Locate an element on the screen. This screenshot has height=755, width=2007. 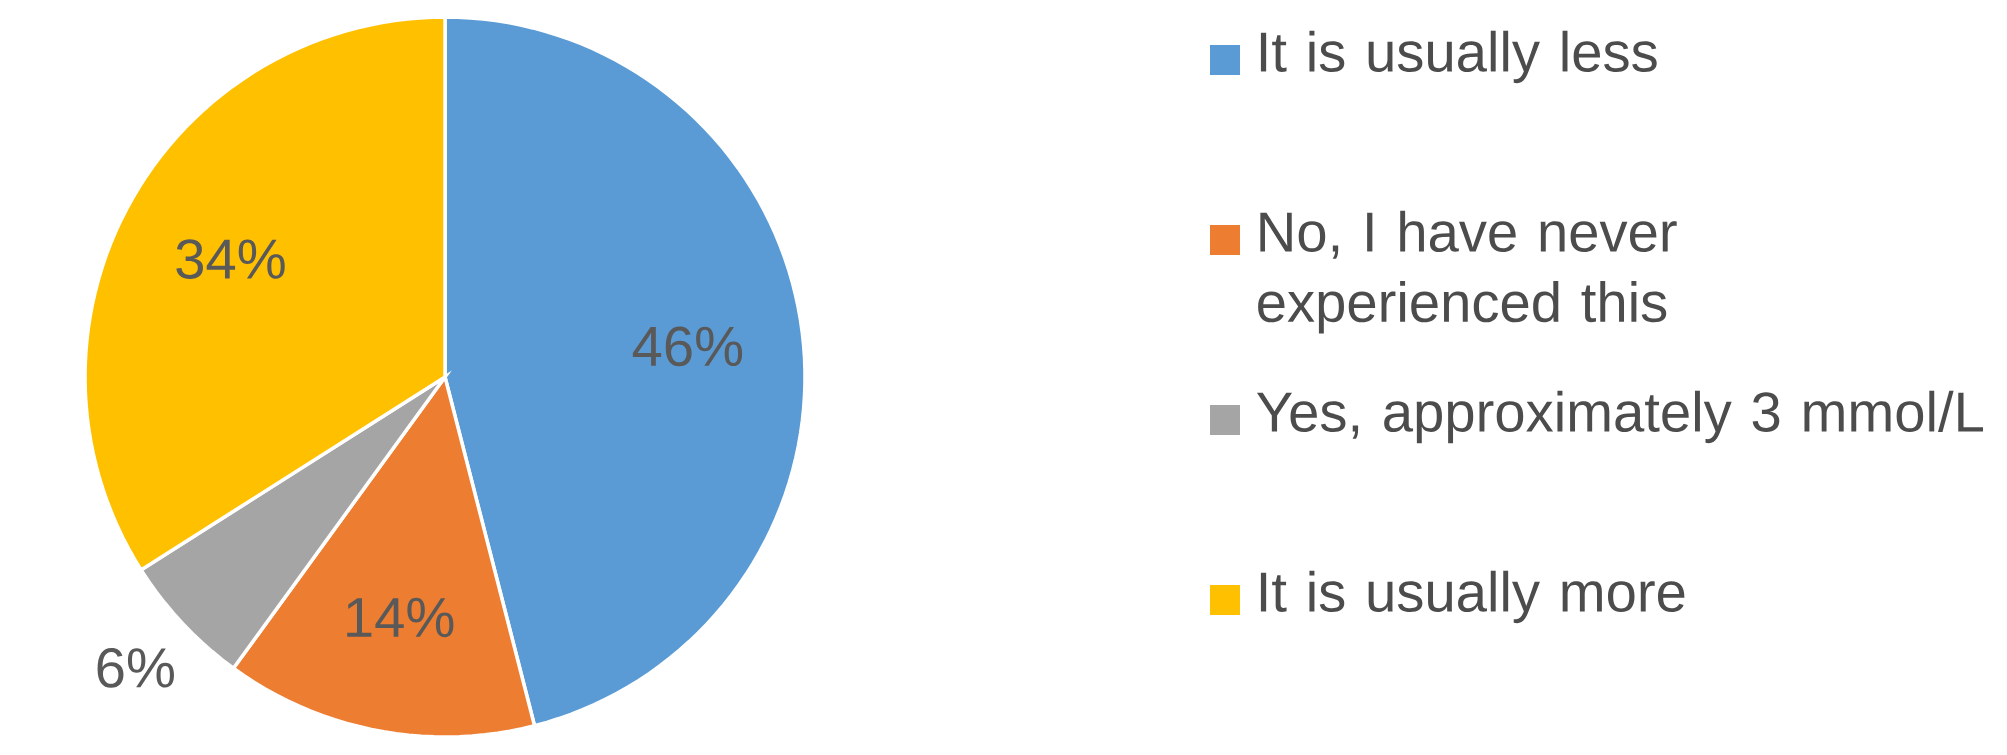
legend-label: It is usually more is located at coordinates (1472, 597).